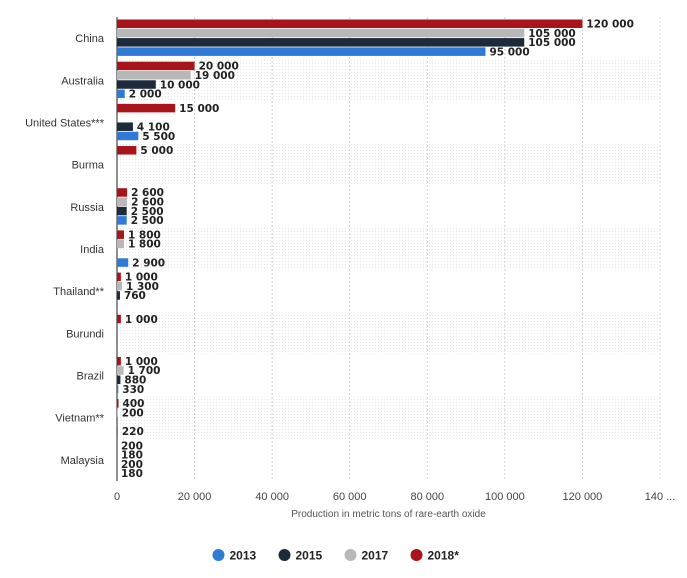 The image size is (687, 578). What do you see at coordinates (309, 556) in the screenshot?
I see `legend-label: 2015` at bounding box center [309, 556].